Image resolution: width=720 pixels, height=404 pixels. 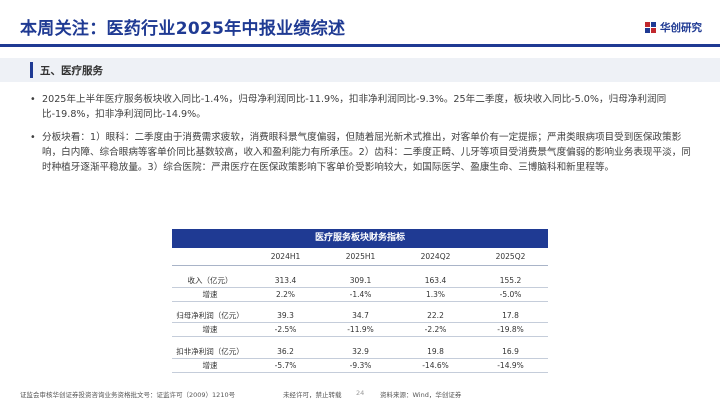 I want to click on slide-header: 本周关注：医药行业2025年中报业绩综述 华创研究, so click(x=360, y=25).